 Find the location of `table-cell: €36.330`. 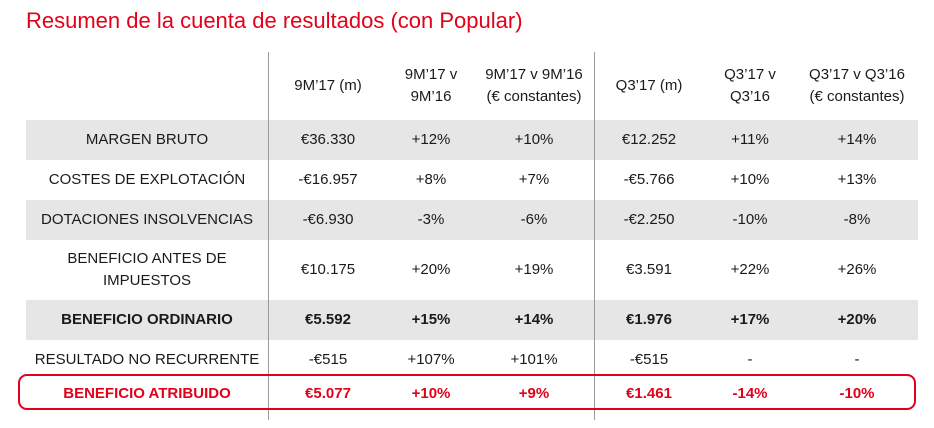

table-cell: €36.330 is located at coordinates (328, 139).